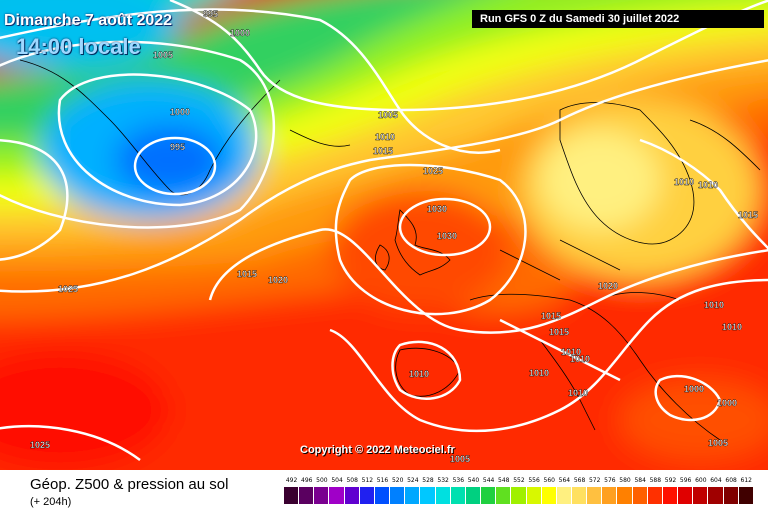 This screenshot has height=512, width=768. What do you see at coordinates (701, 480) in the screenshot?
I see `legend-value: 600` at bounding box center [701, 480].